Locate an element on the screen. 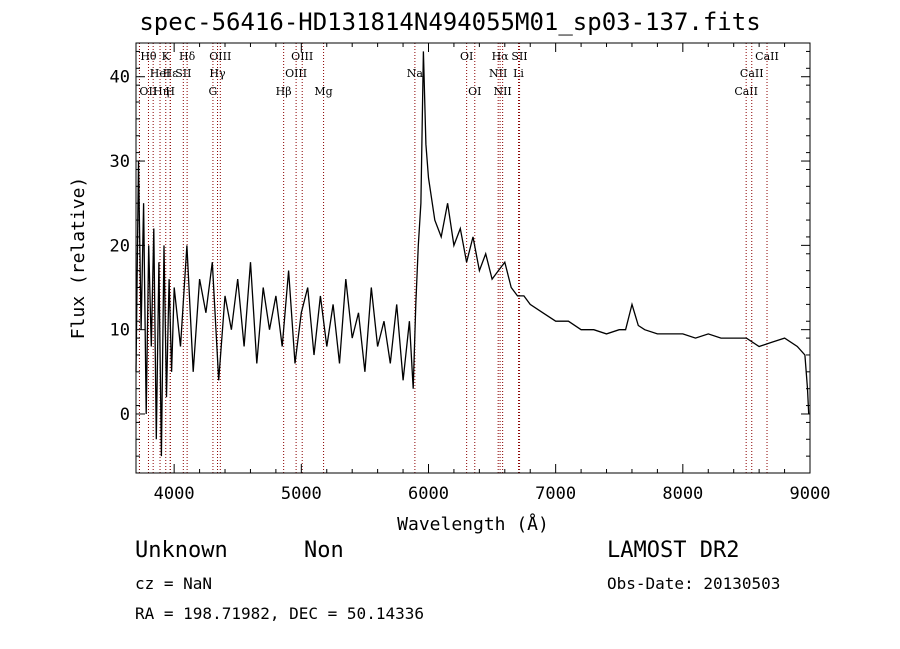 The height and width of the screenshot is (649, 900). spectral-line-label: G is located at coordinates (213, 91).